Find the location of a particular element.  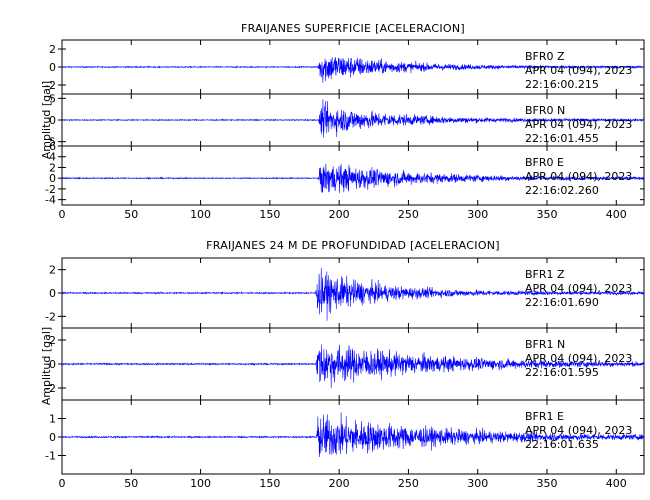

y-tick-label: 5 is located at coordinates (52, 98).